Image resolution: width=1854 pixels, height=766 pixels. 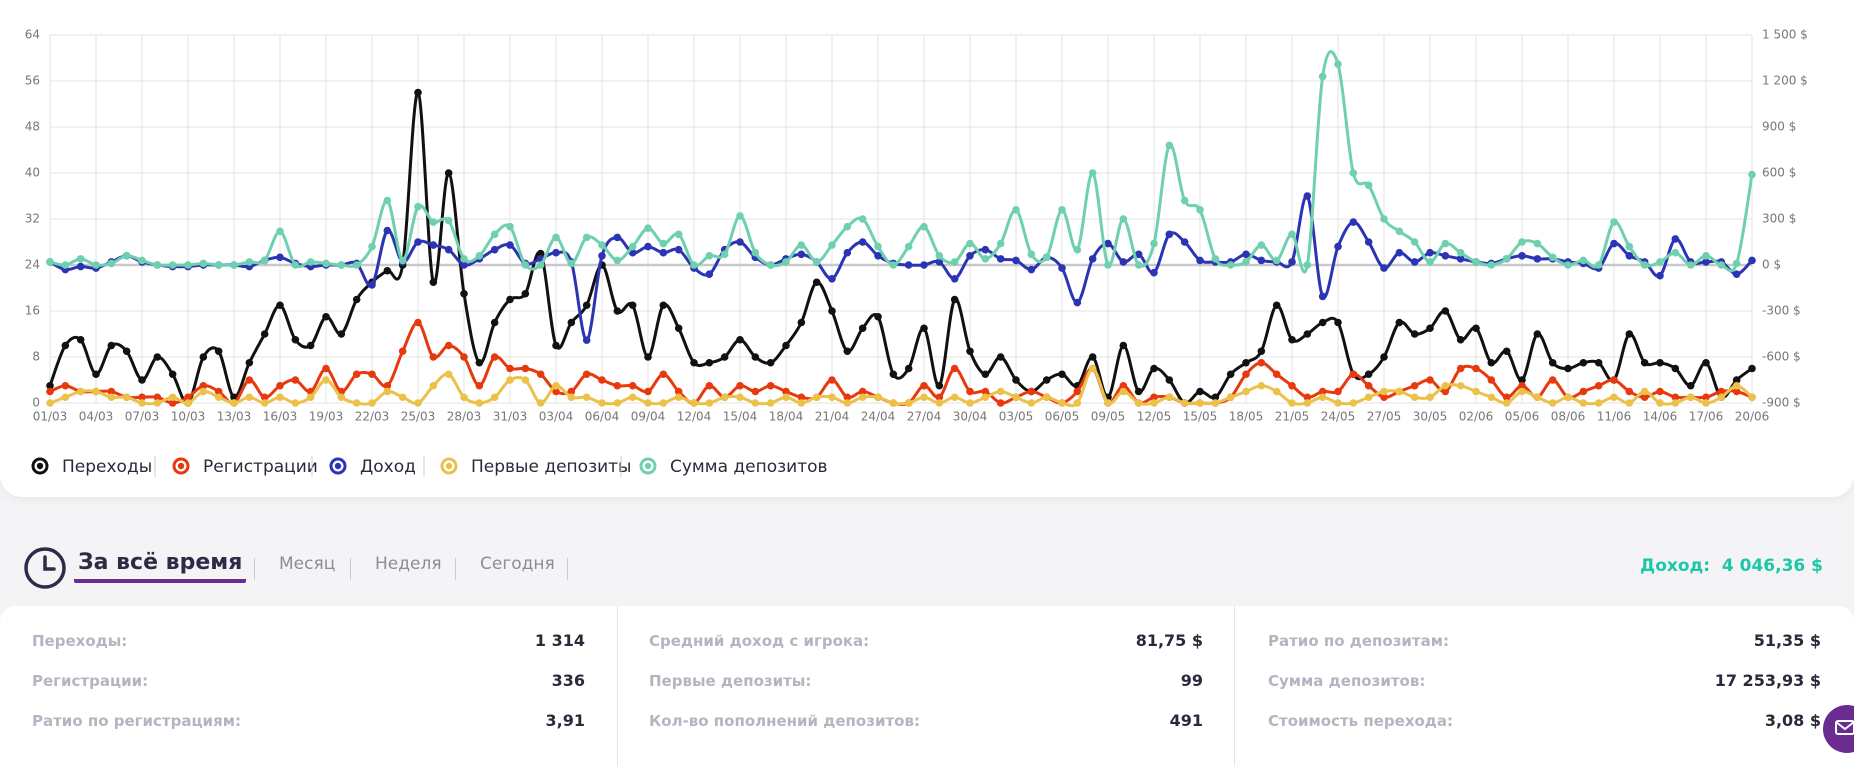 What do you see at coordinates (1838, 729) in the screenshot?
I see `chat-button` at bounding box center [1838, 729].